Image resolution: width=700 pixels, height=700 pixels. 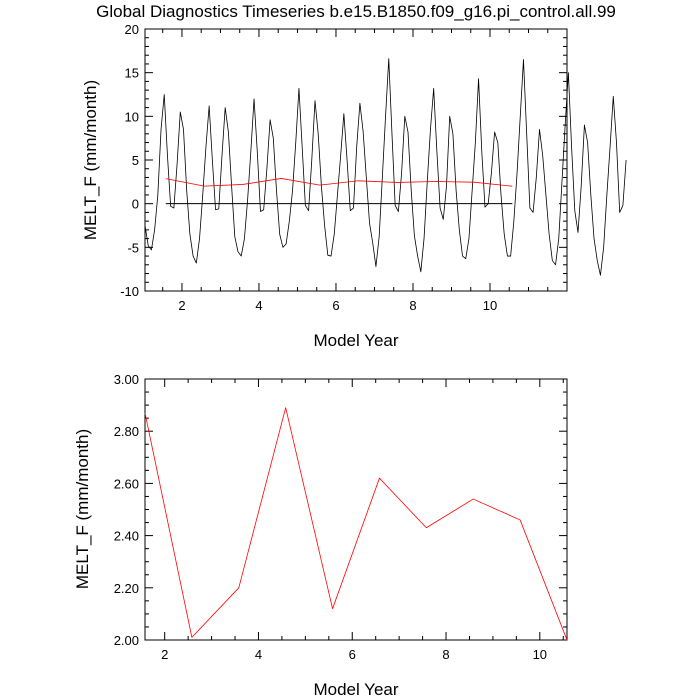 I want to click on top-x-tick-label: 2, so click(x=181, y=305).